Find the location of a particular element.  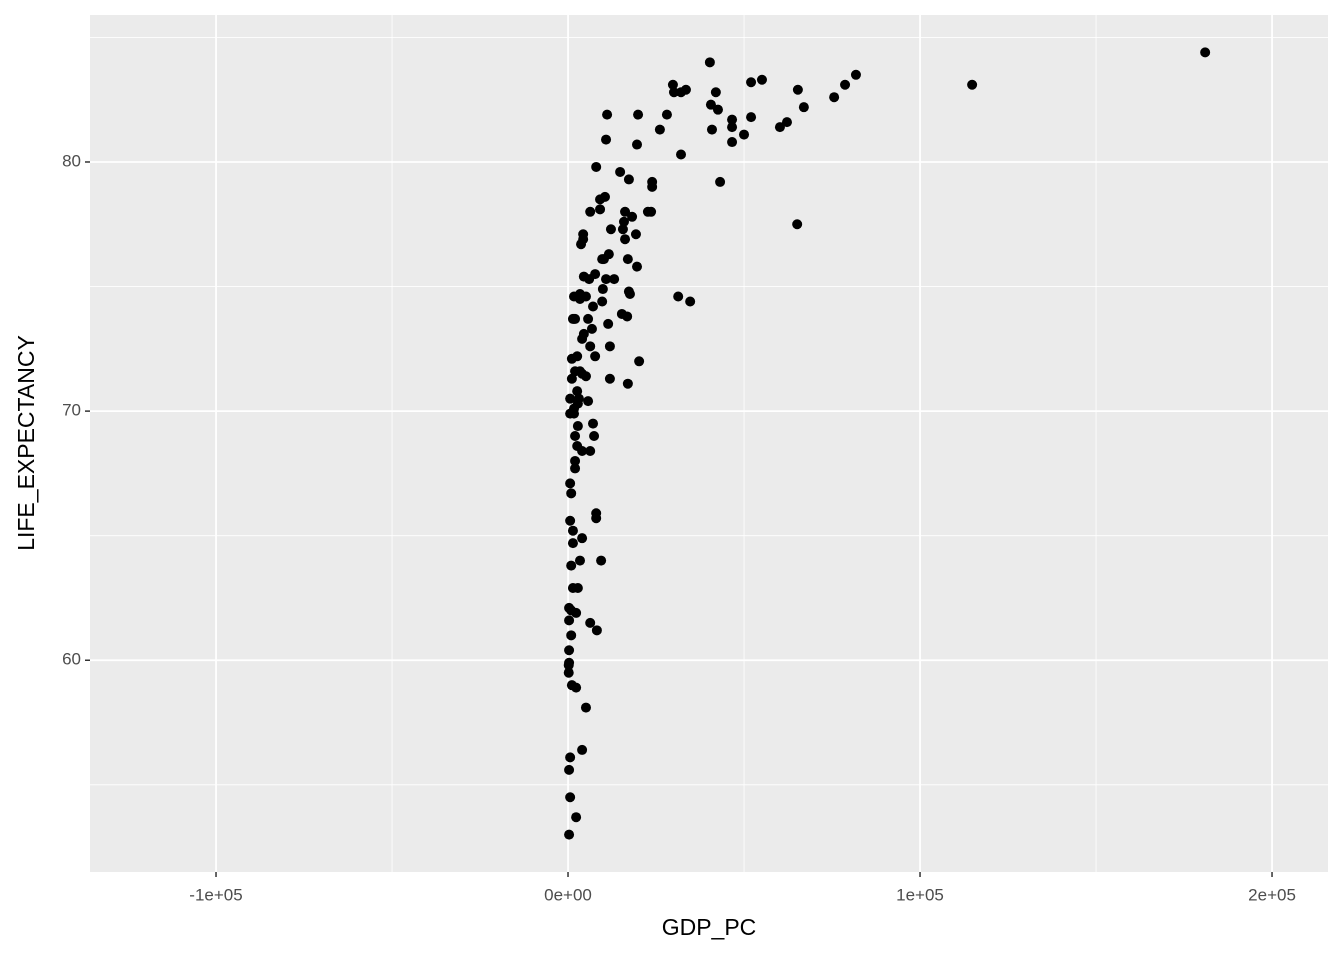

x-tick-label: -1e+05 is located at coordinates (215, 894).